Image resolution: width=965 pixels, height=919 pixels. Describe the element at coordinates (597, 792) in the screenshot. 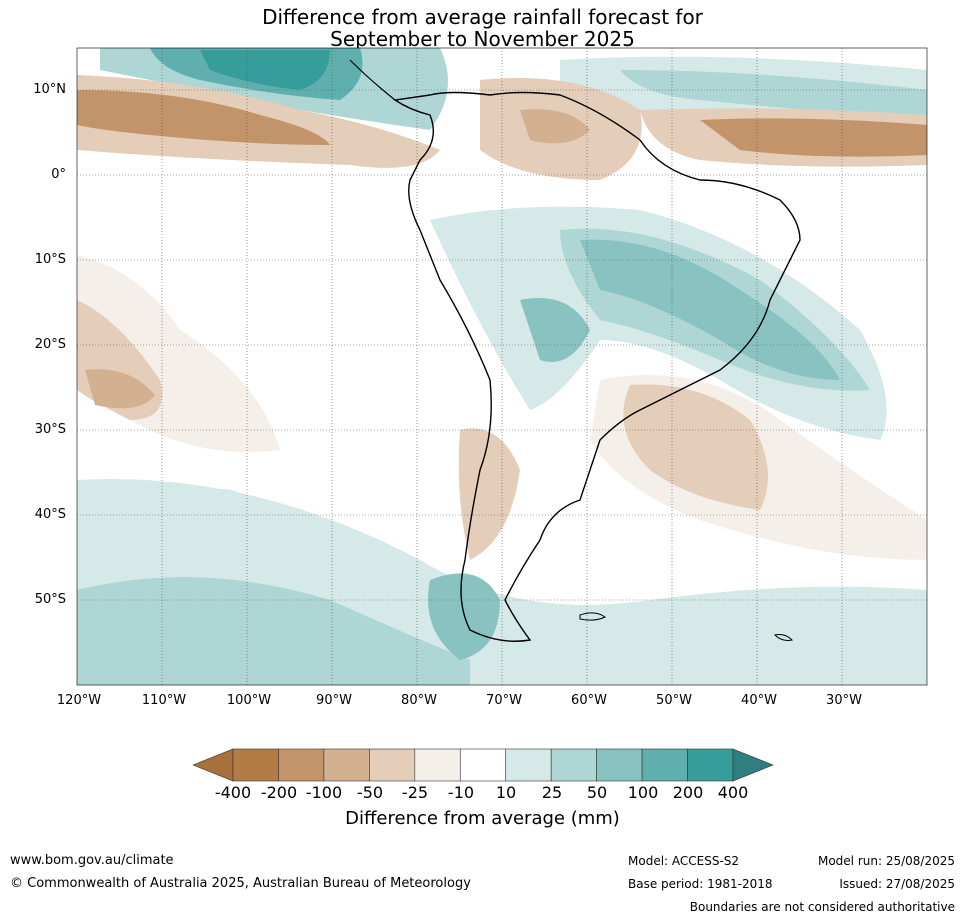

I see `colorbar-label: 50` at that location.